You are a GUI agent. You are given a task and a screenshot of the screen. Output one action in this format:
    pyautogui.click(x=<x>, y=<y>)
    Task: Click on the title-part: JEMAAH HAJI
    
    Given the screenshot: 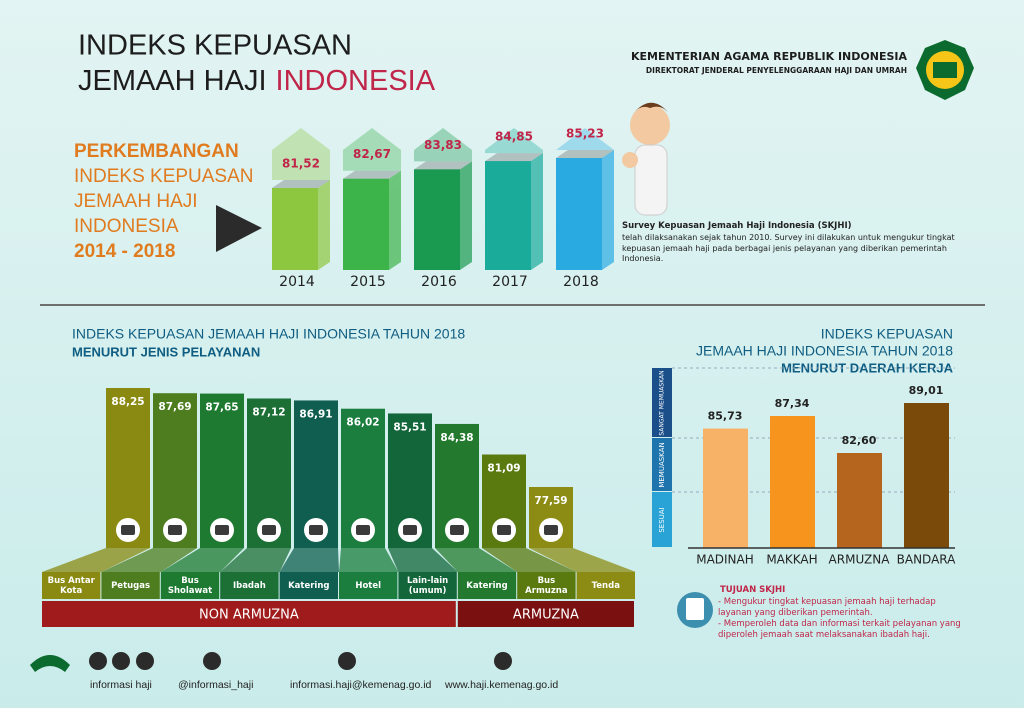 What is the action you would take?
    pyautogui.click(x=172, y=81)
    